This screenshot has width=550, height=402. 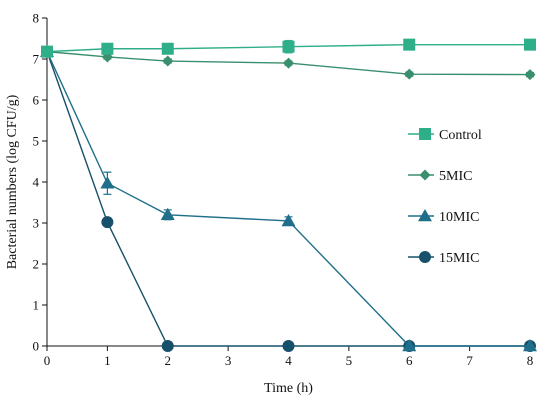 I want to click on x-tick-label: 5, so click(x=349, y=360).